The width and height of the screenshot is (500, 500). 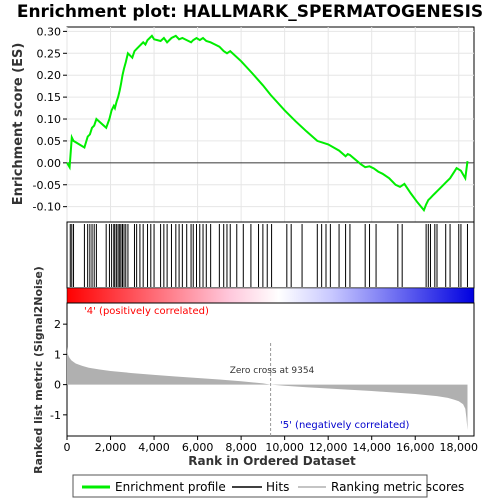 What do you see at coordinates (267, 388) in the screenshot?
I see `ranking-metric-area` at bounding box center [267, 388].